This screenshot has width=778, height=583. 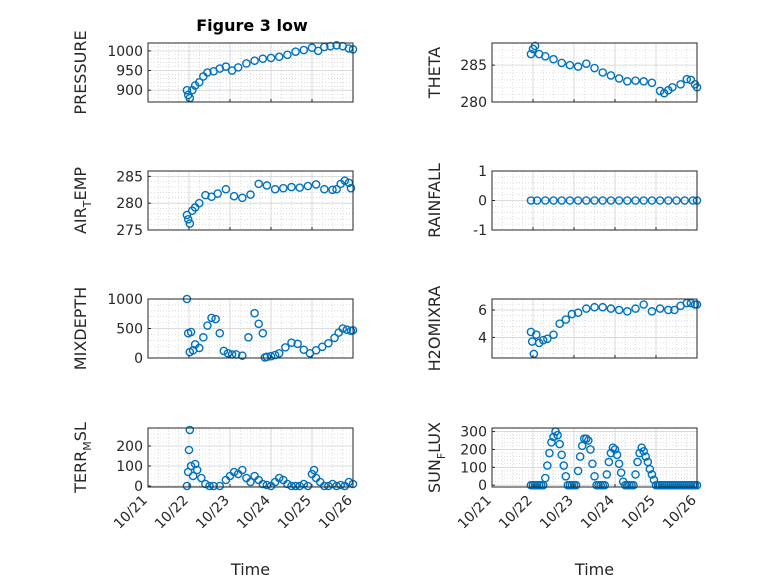 What do you see at coordinates (214, 72) in the screenshot?
I see `subplot-1: 900 950 1000 PRESSURE` at bounding box center [214, 72].